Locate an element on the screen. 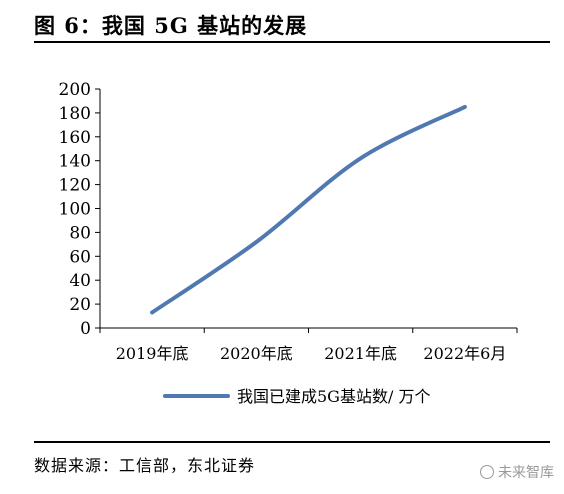 The width and height of the screenshot is (564, 494). x-axis: 2019年底 2020年底 2021年底 2022年6月 is located at coordinates (308, 345).